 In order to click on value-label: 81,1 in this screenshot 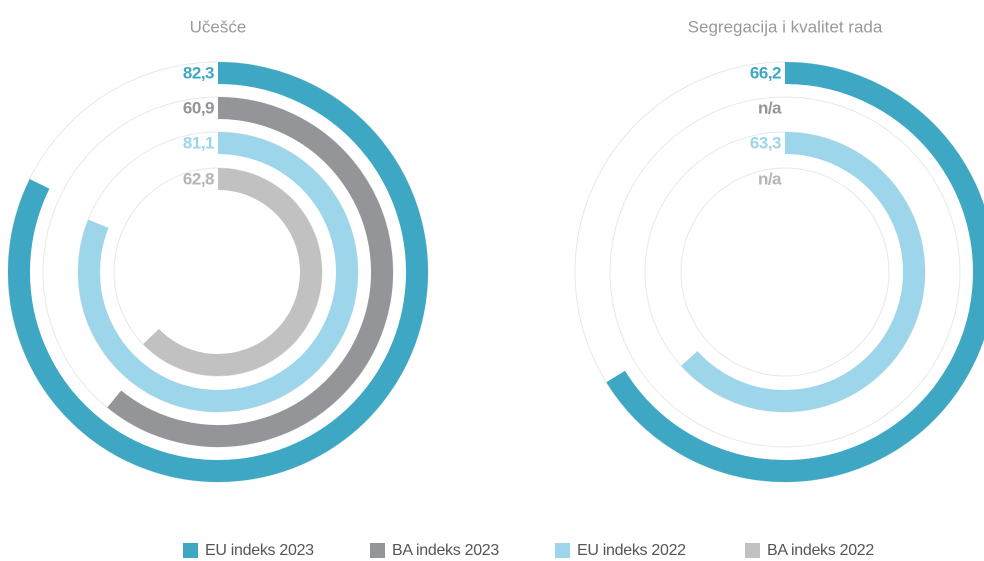, I will do `click(198, 142)`.